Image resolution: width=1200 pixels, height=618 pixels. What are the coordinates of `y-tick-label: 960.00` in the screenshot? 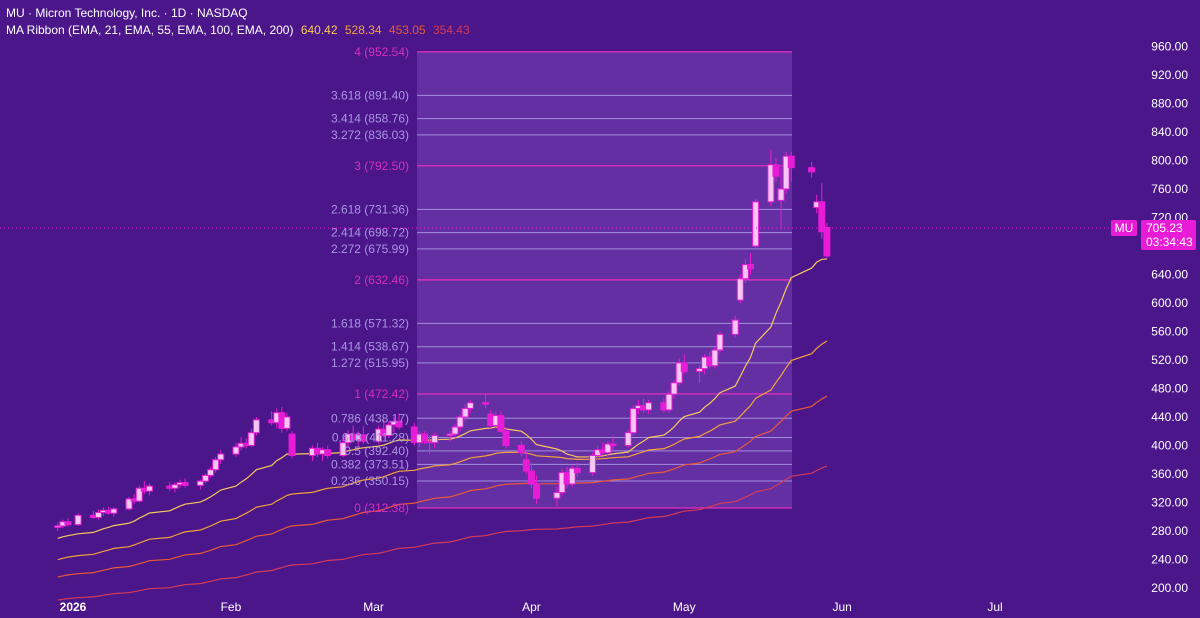 It's located at (1169, 47).